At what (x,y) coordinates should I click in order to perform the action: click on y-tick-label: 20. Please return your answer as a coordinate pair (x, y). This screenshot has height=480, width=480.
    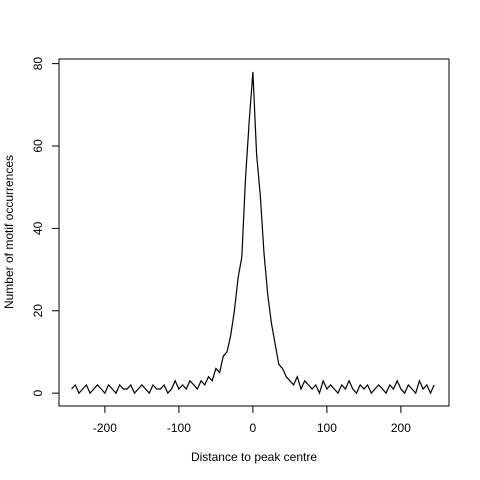
    Looking at the image, I should click on (38, 311).